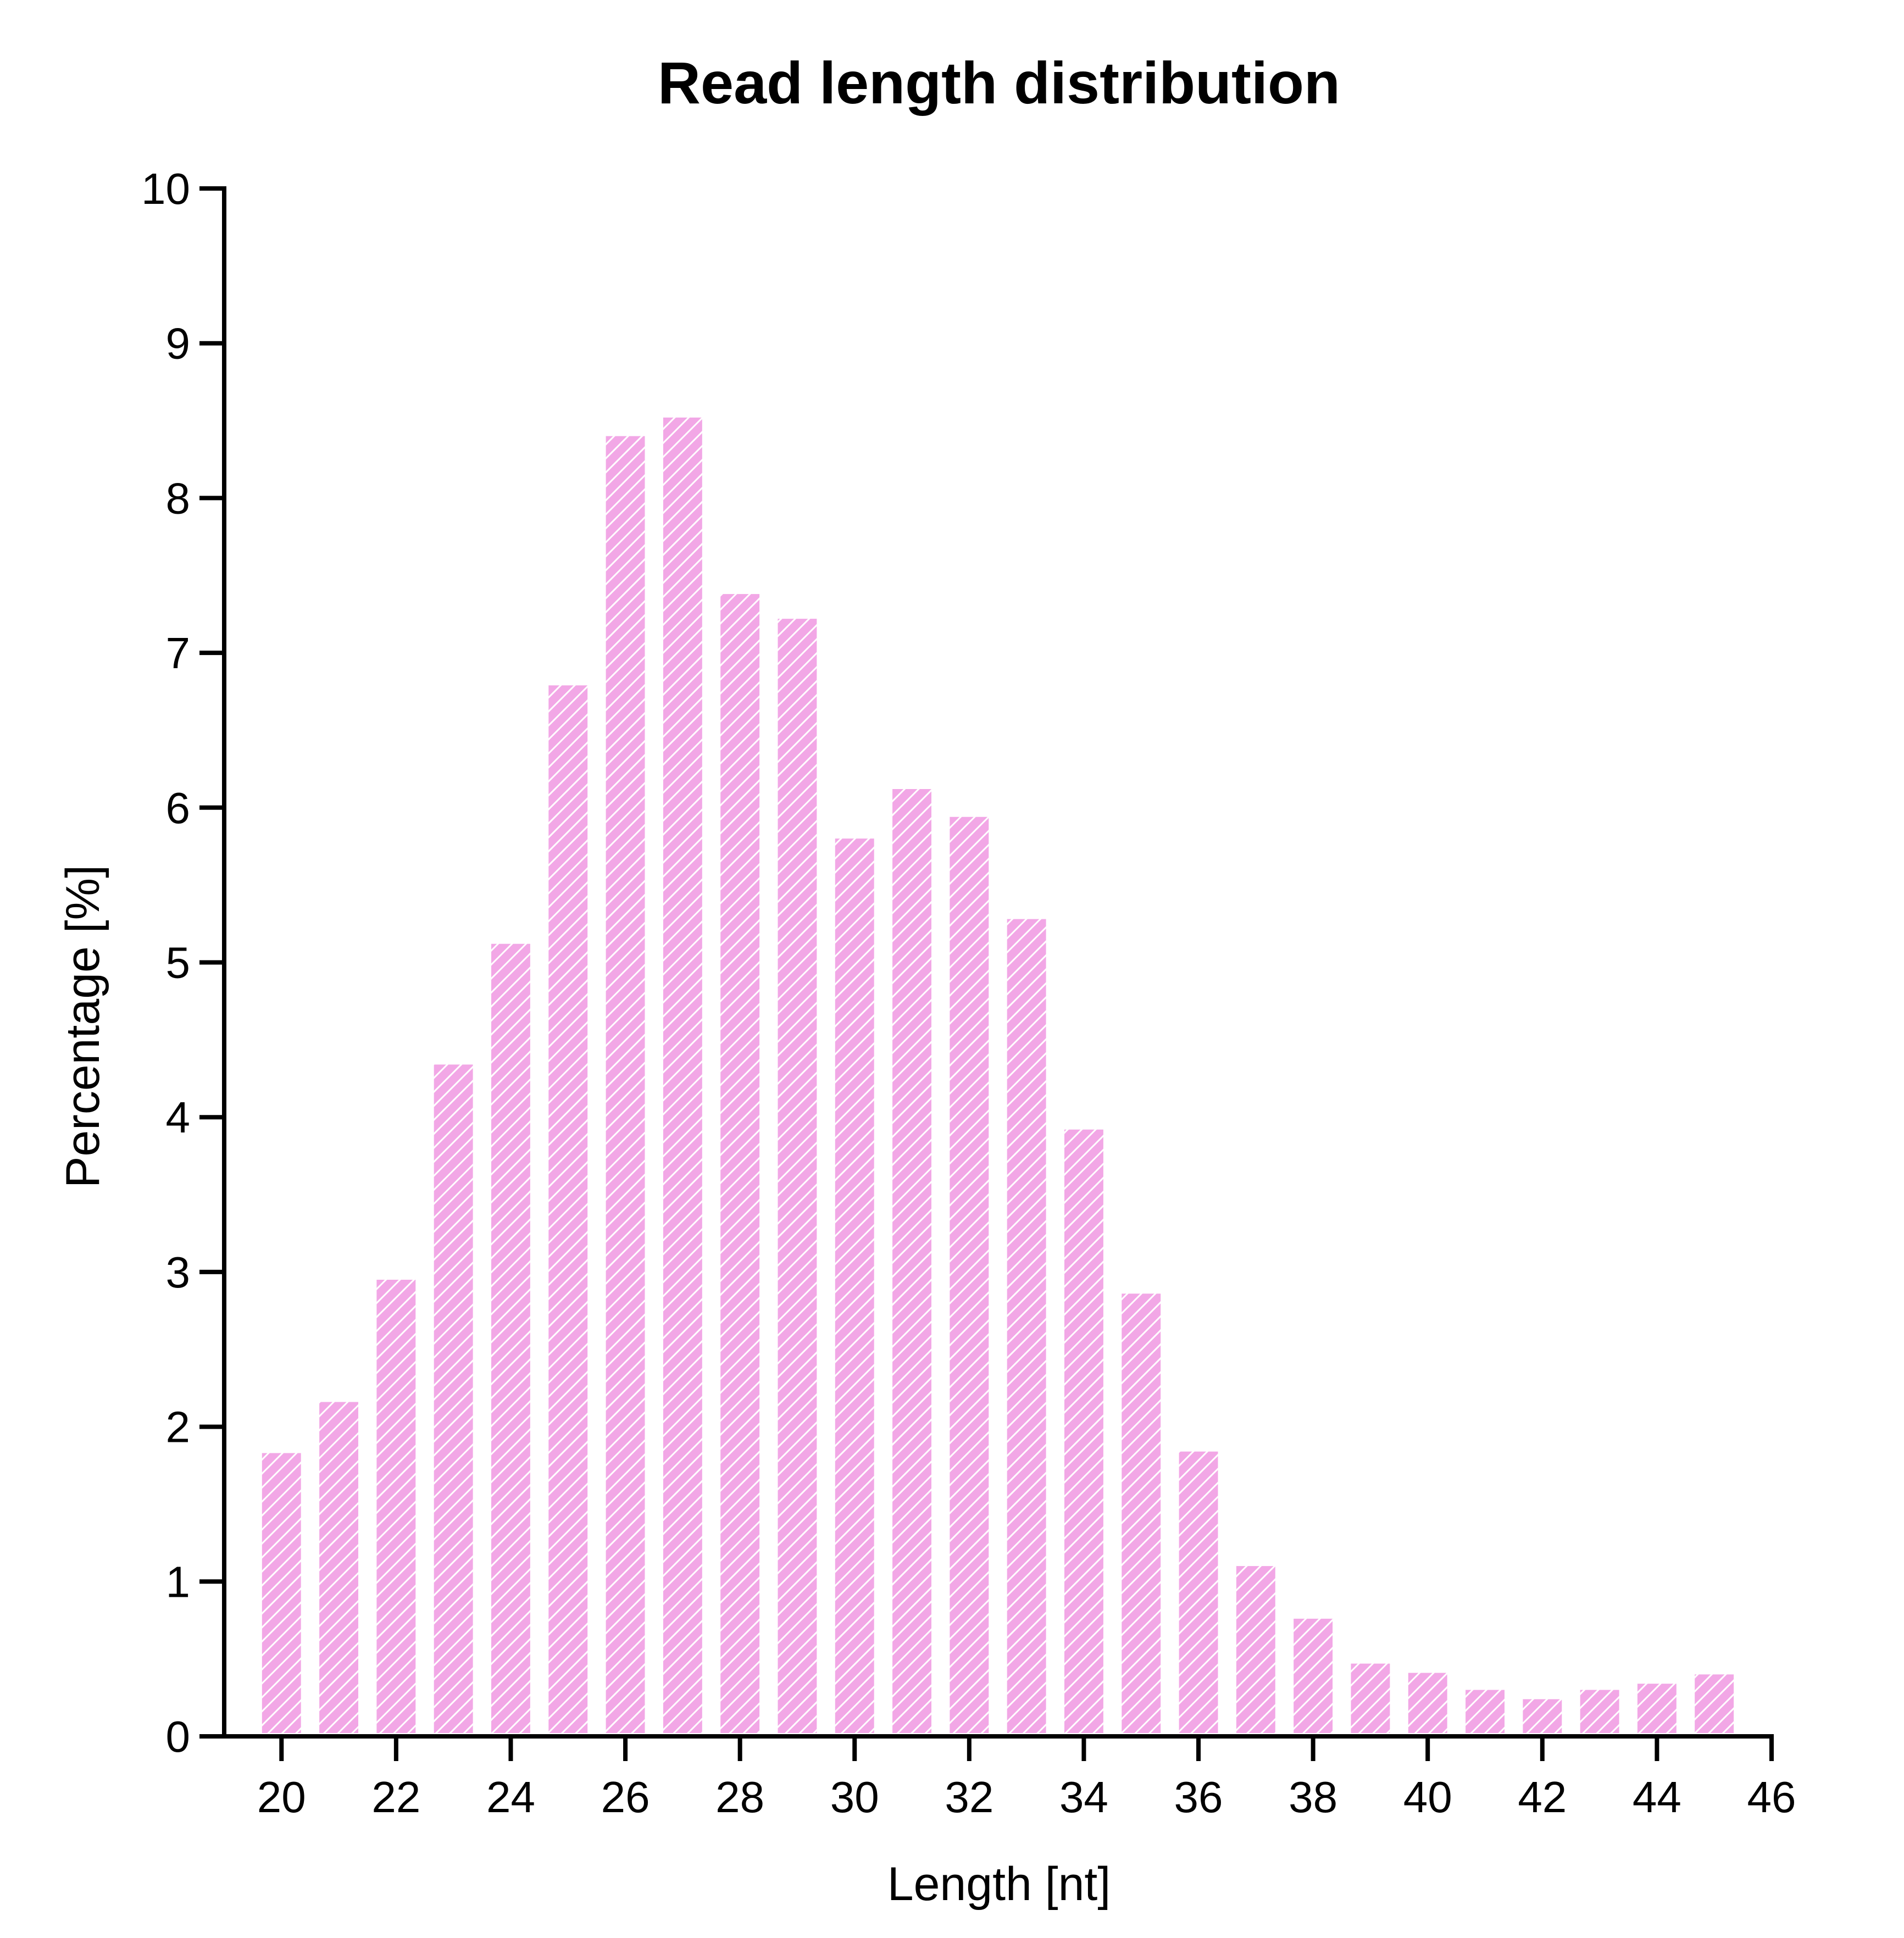 This screenshot has height=1938, width=1904. I want to click on x-tick-label-32: 32, so click(969, 1797).